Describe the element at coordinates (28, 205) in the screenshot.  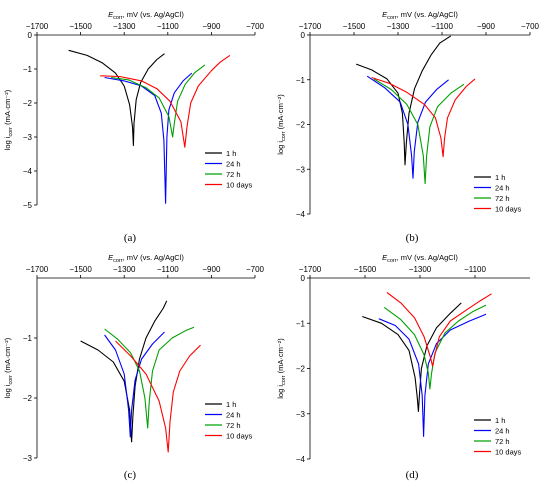
I see `y-tick-label: −5` at that location.